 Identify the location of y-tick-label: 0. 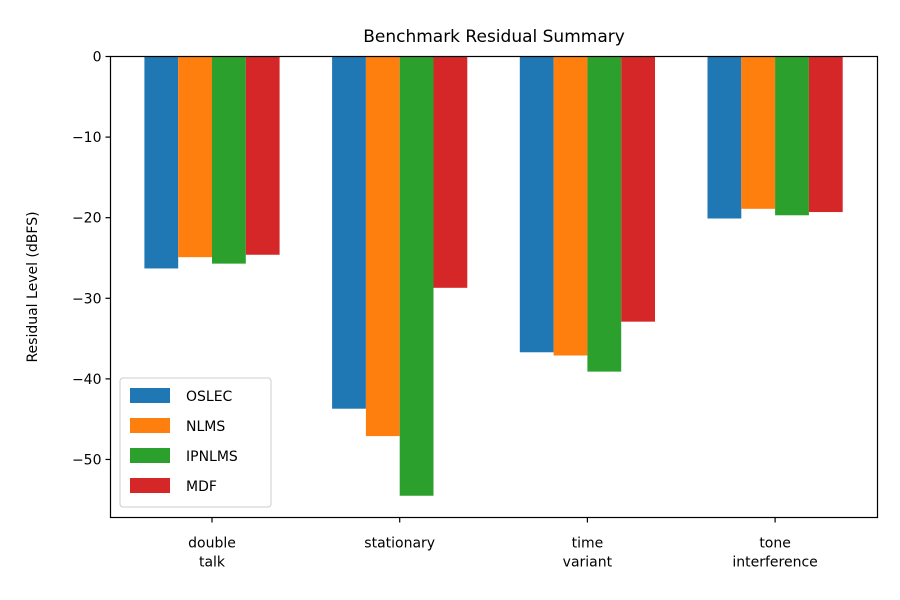
(97, 58).